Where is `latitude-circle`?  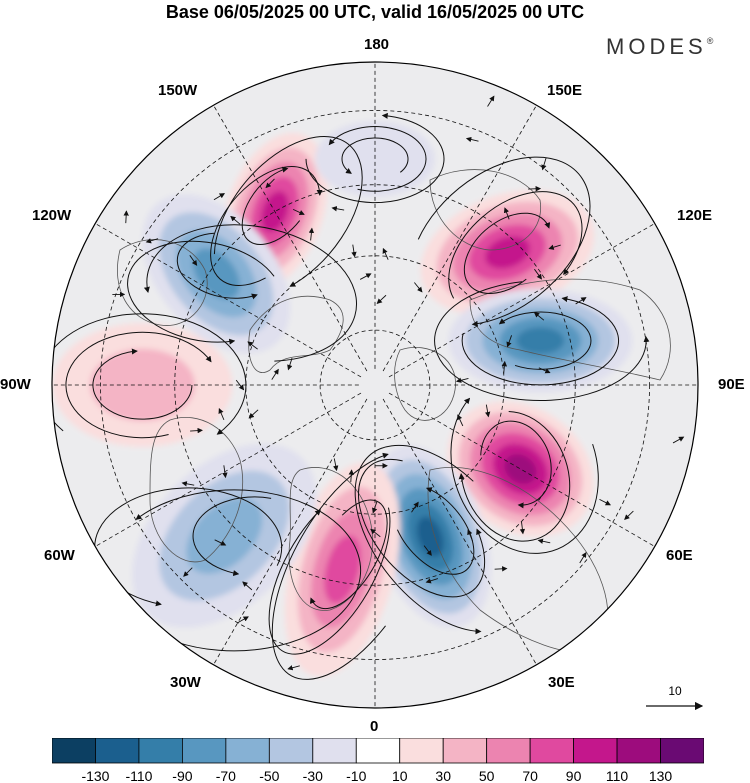 latitude-circle is located at coordinates (375, 385).